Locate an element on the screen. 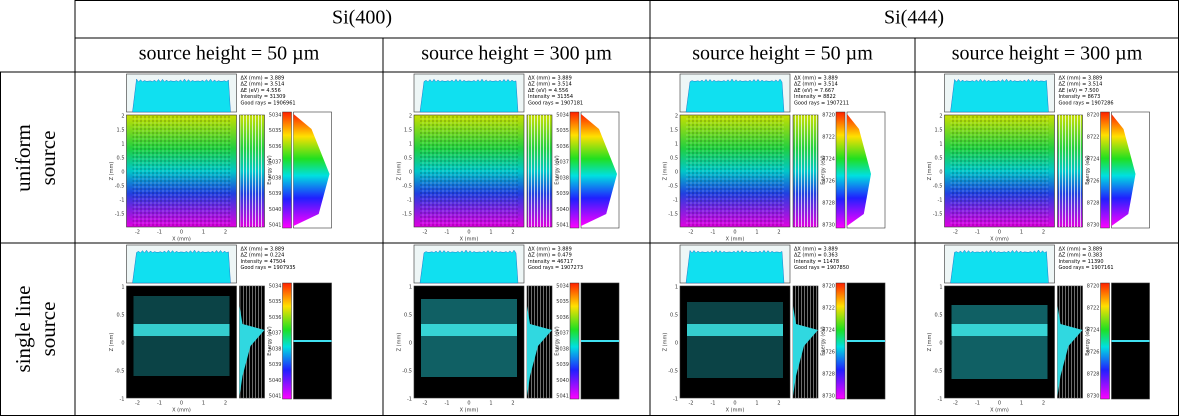 The width and height of the screenshot is (1179, 416). column-header: source height = 50 µm is located at coordinates (229, 54).